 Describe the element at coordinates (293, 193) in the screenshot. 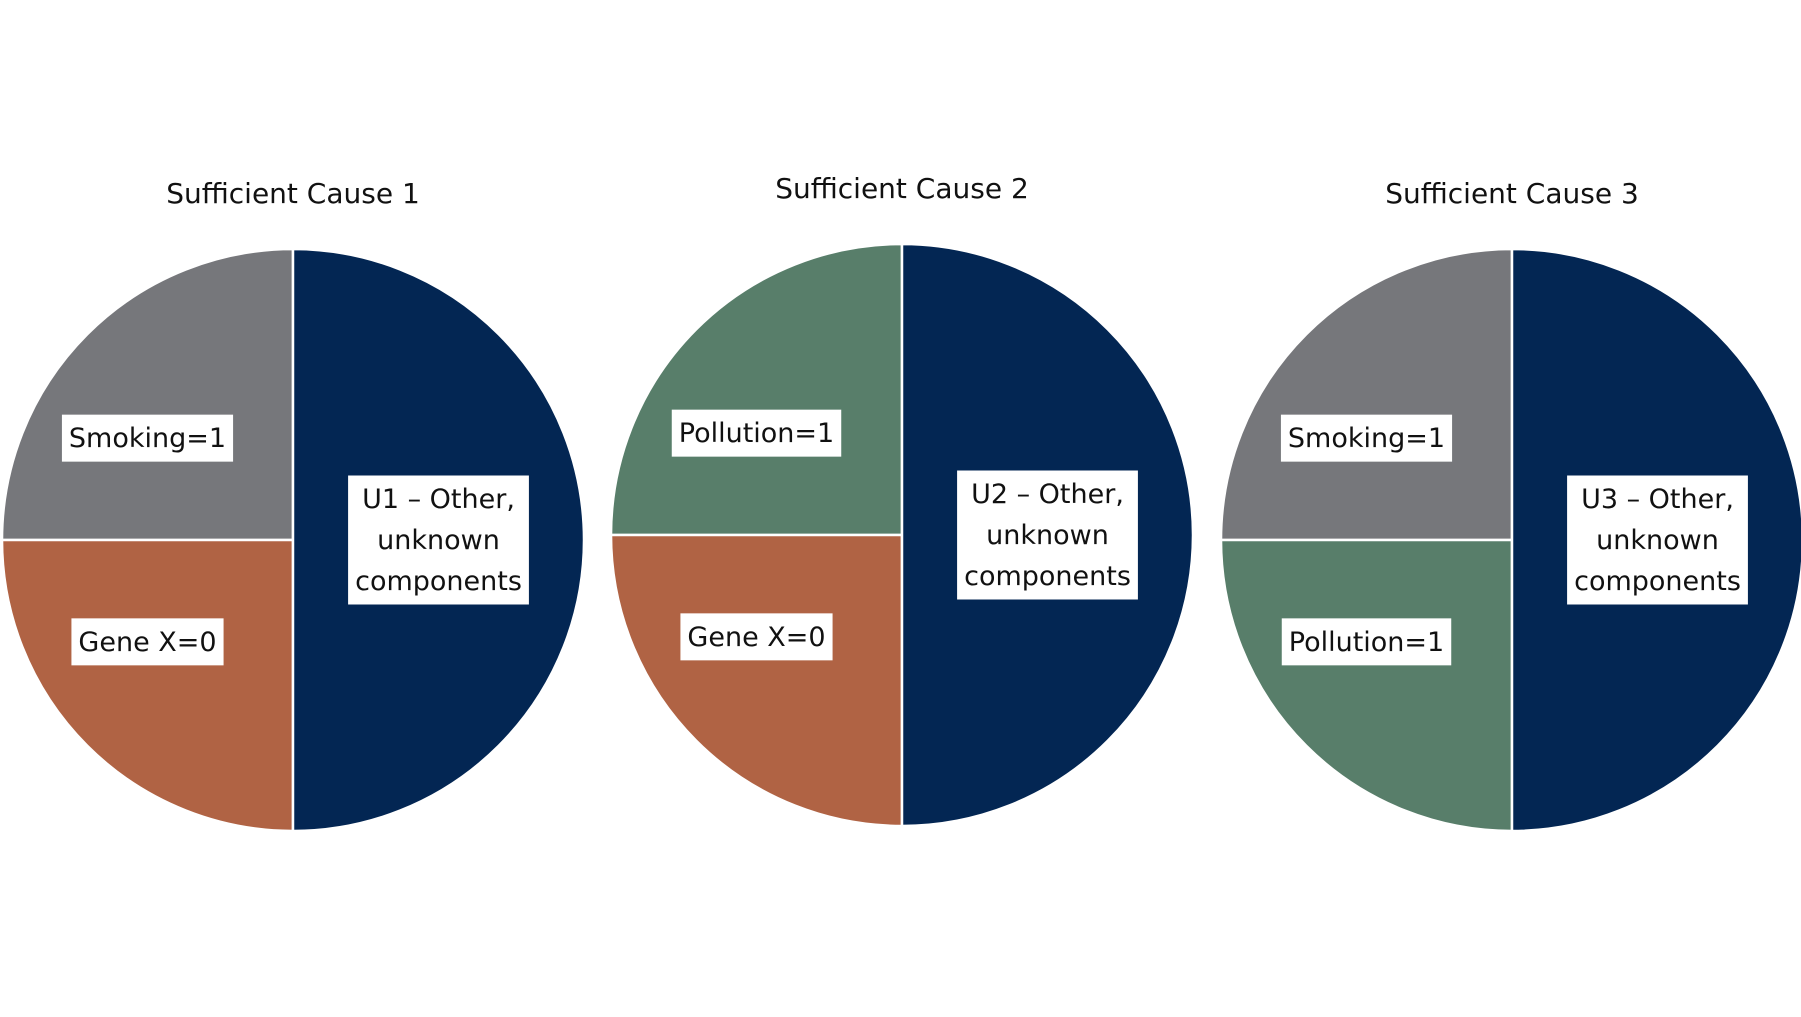

I see `pie-title: Sufficient Cause 1` at that location.